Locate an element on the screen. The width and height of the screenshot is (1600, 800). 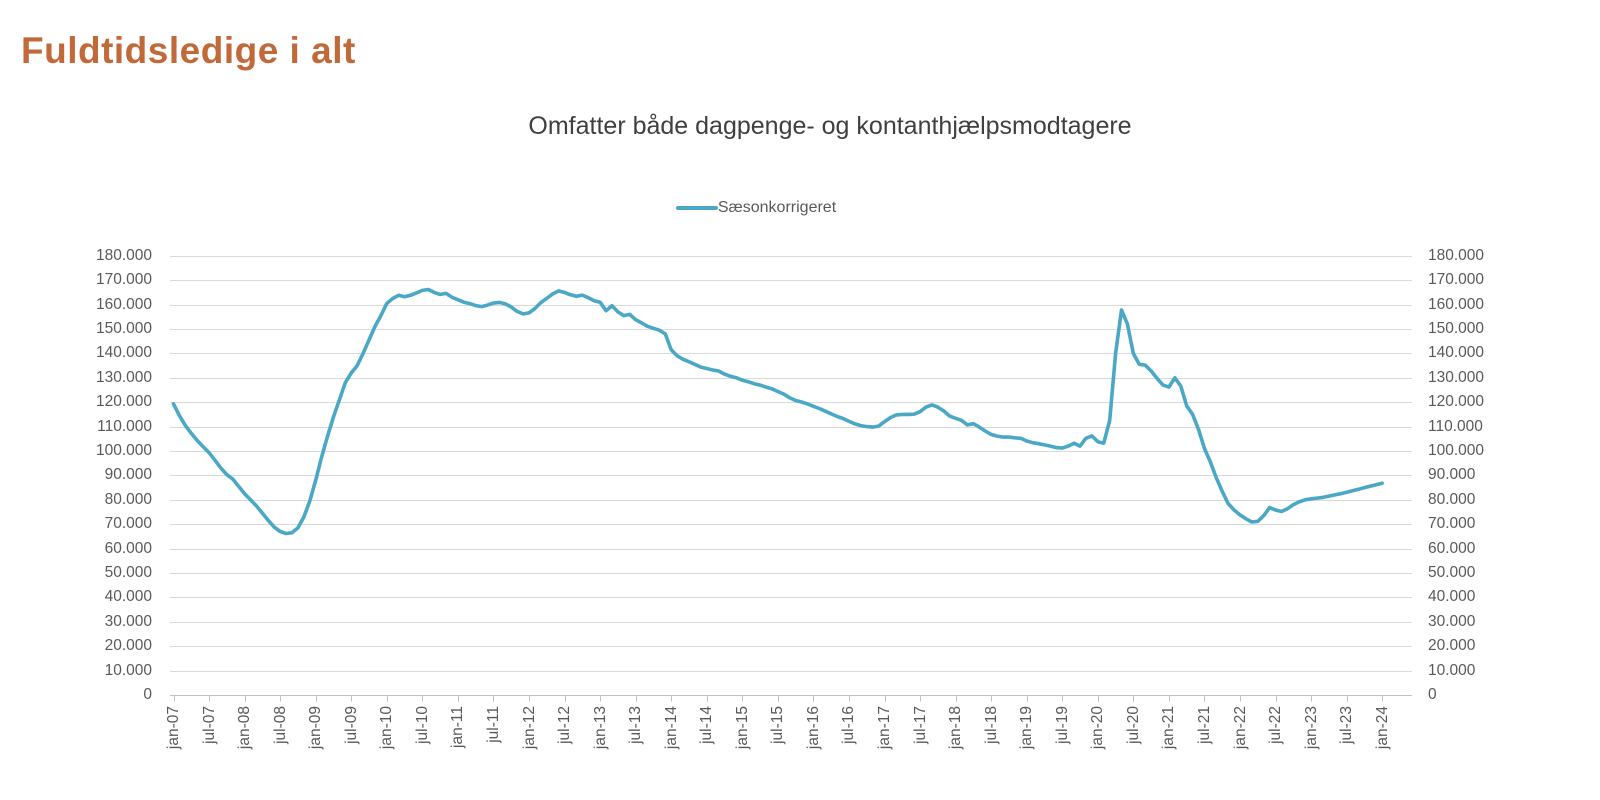
y-axis-label-left: 70.000 is located at coordinates (128, 524).